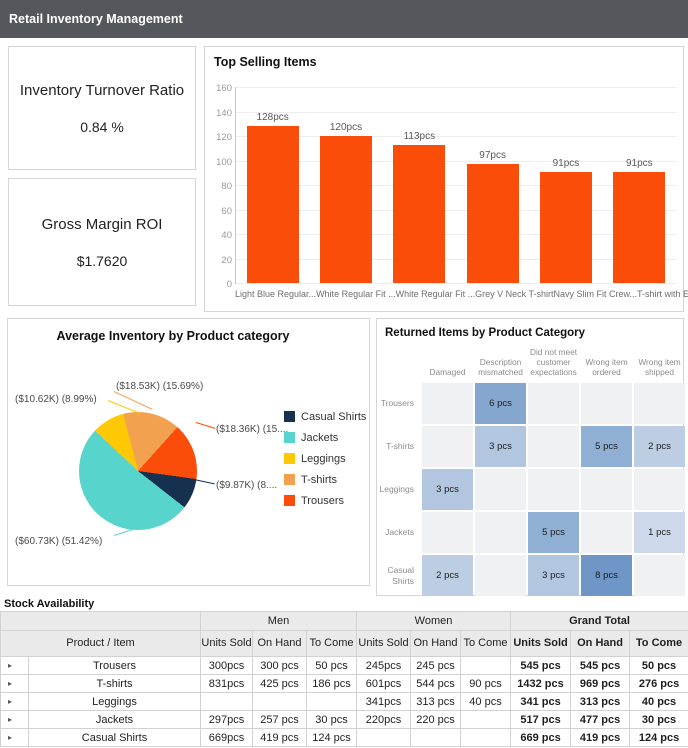 This screenshot has width=688, height=748. What do you see at coordinates (435, 701) in the screenshot?
I see `cell: 313 pcs` at bounding box center [435, 701].